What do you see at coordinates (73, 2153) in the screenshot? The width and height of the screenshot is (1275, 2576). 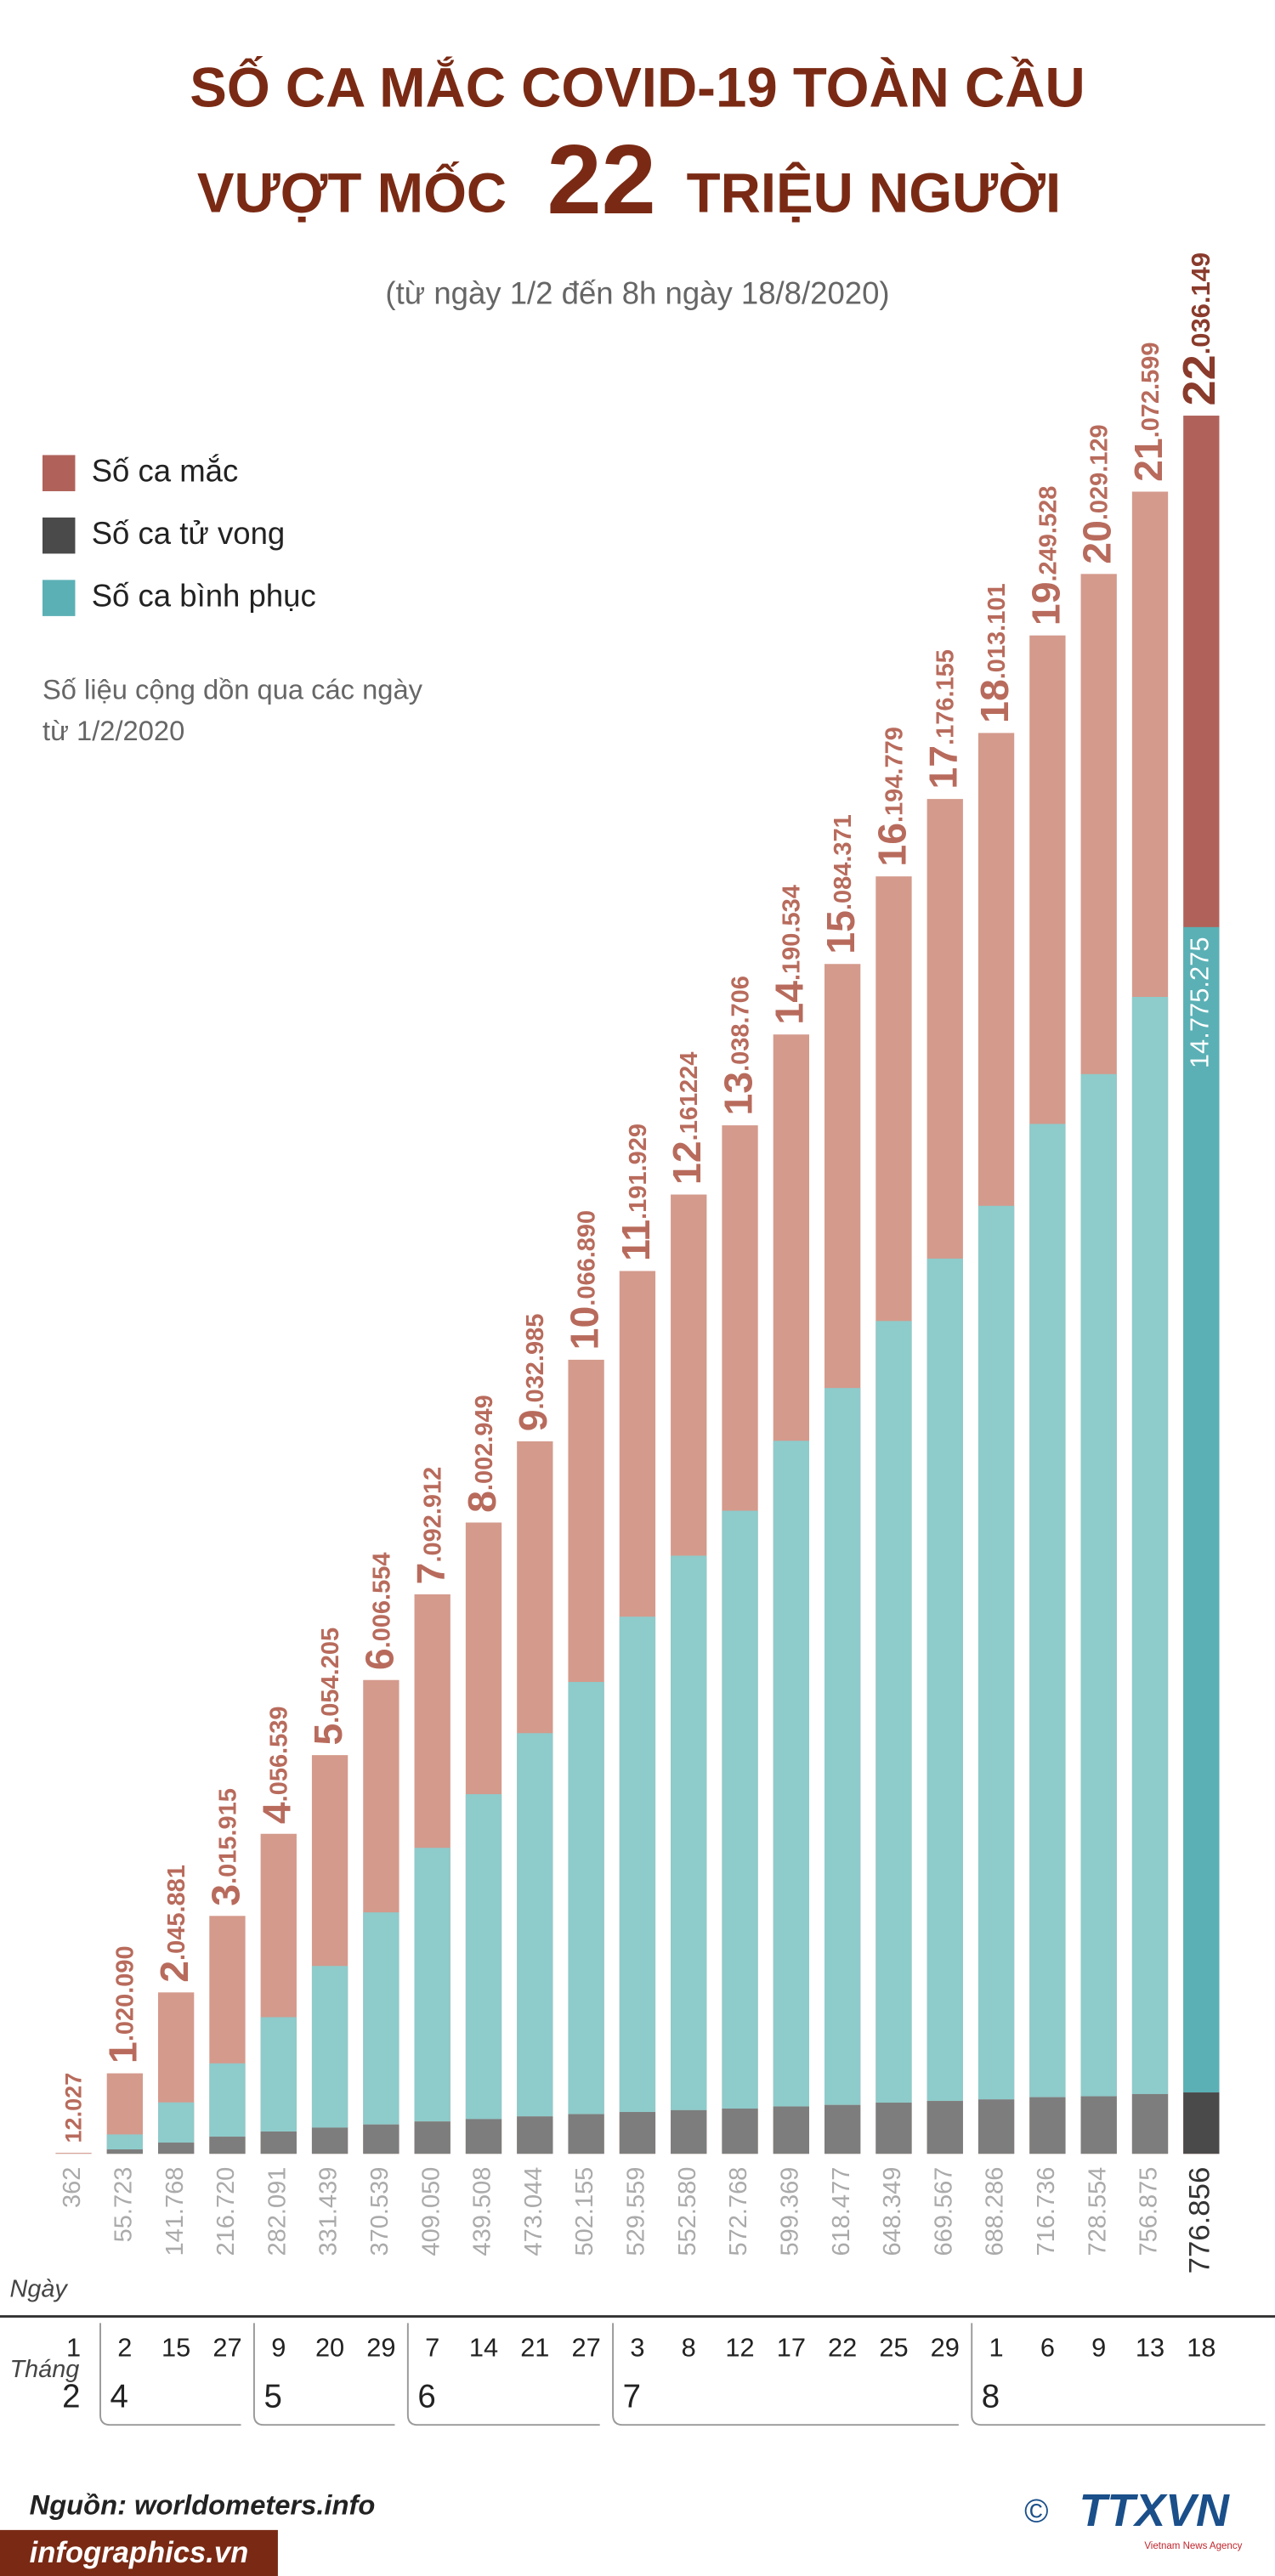 I see `case-bar` at bounding box center [73, 2153].